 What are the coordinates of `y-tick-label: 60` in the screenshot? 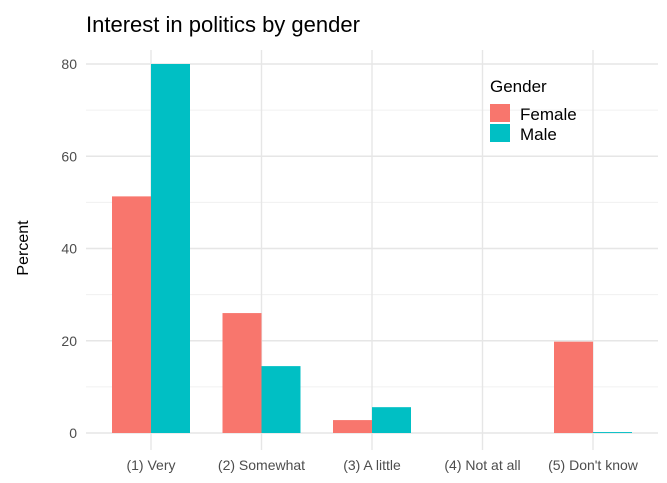 It's located at (69, 156).